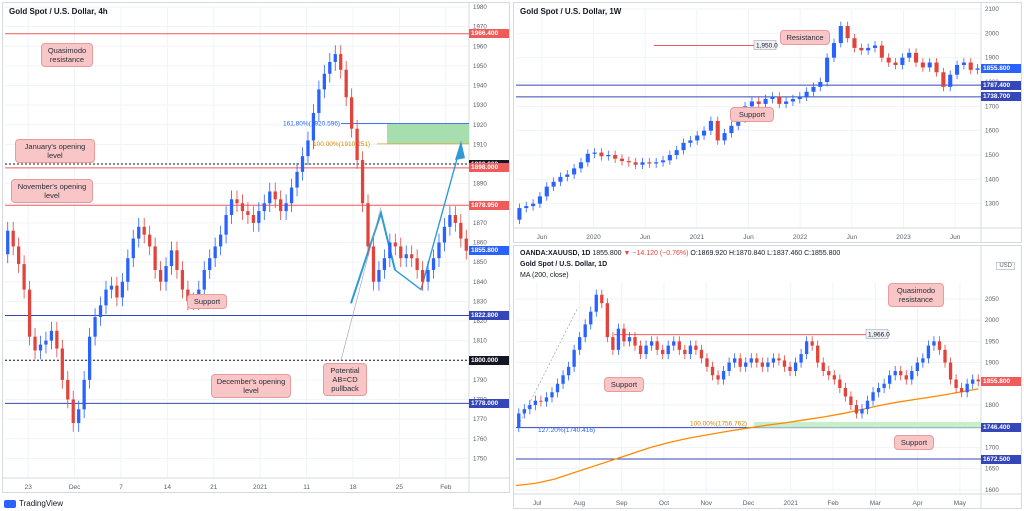 The width and height of the screenshot is (1024, 511). What do you see at coordinates (1001, 97) in the screenshot?
I see `price-tag: 1738.700` at bounding box center [1001, 97].